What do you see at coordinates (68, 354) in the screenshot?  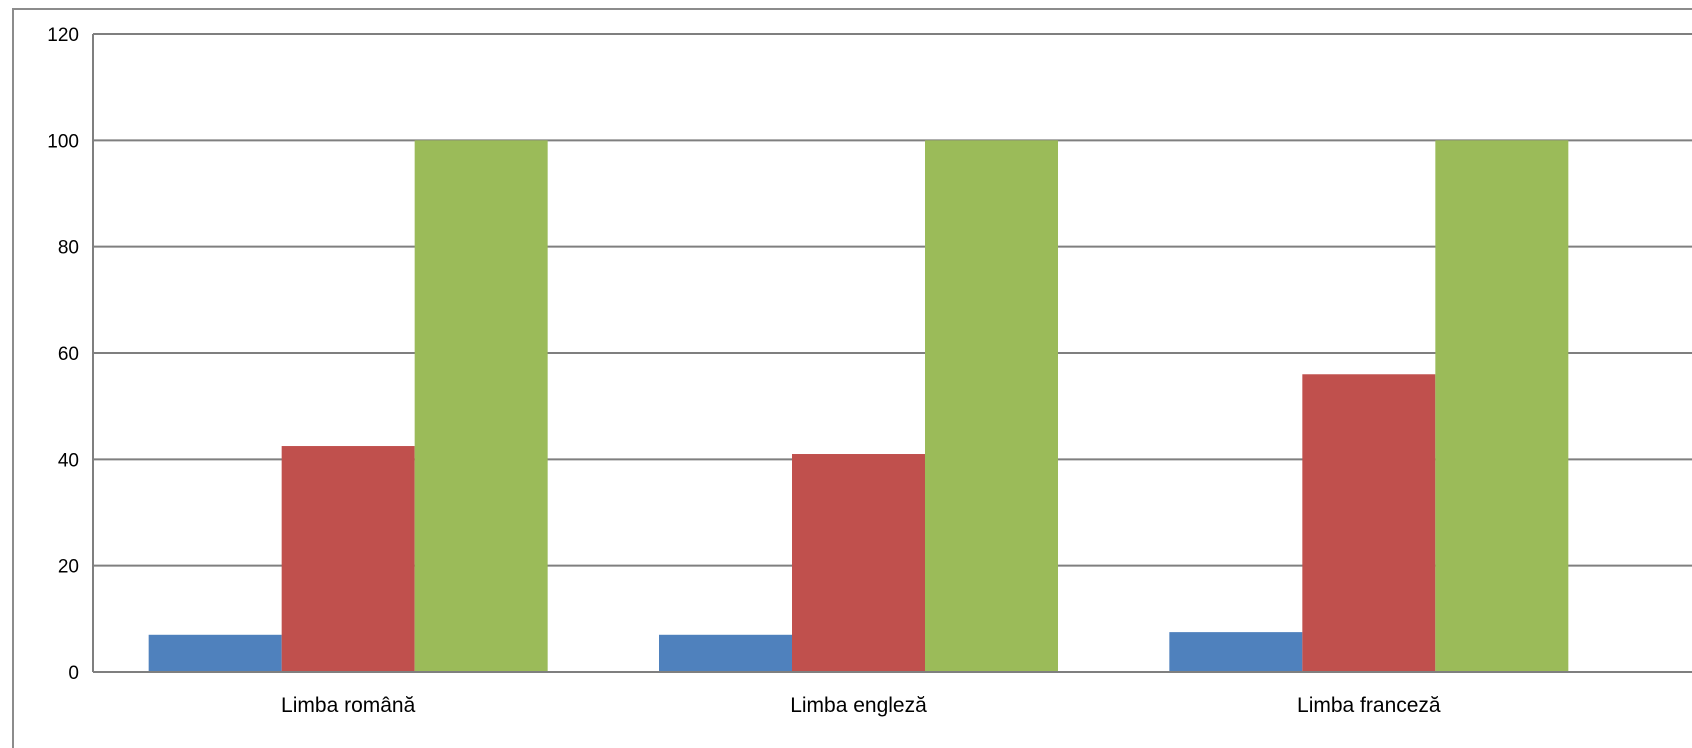 I see `y-tick-label: 60` at bounding box center [68, 354].